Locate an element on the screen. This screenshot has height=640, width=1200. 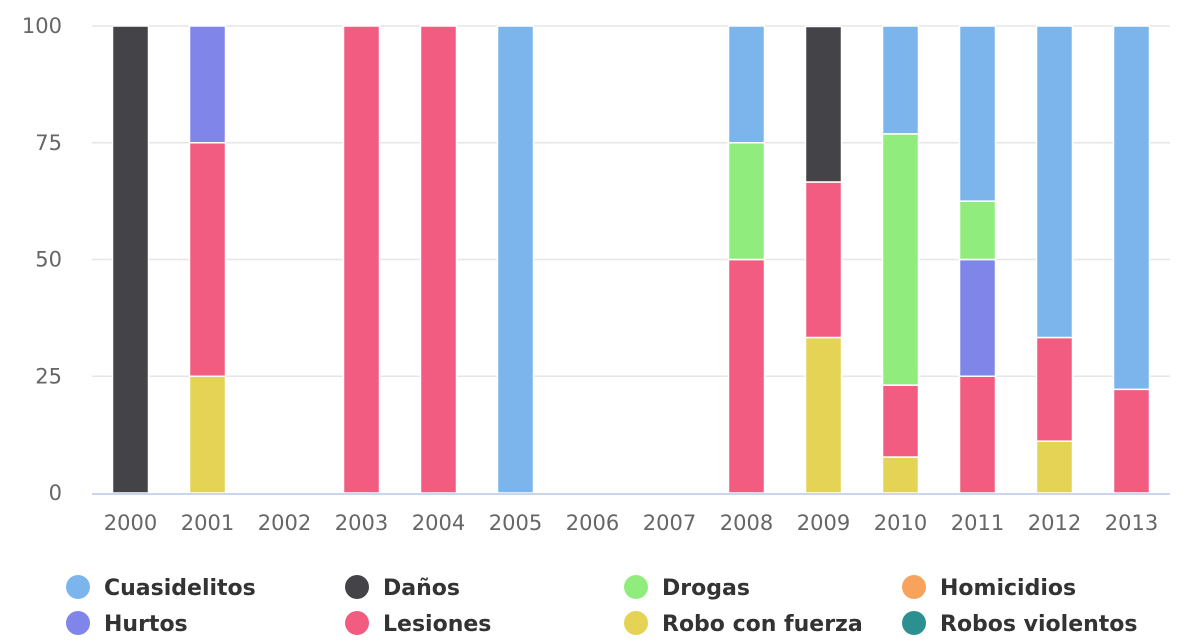
y-tick-label: 0 is located at coordinates (55, 493).